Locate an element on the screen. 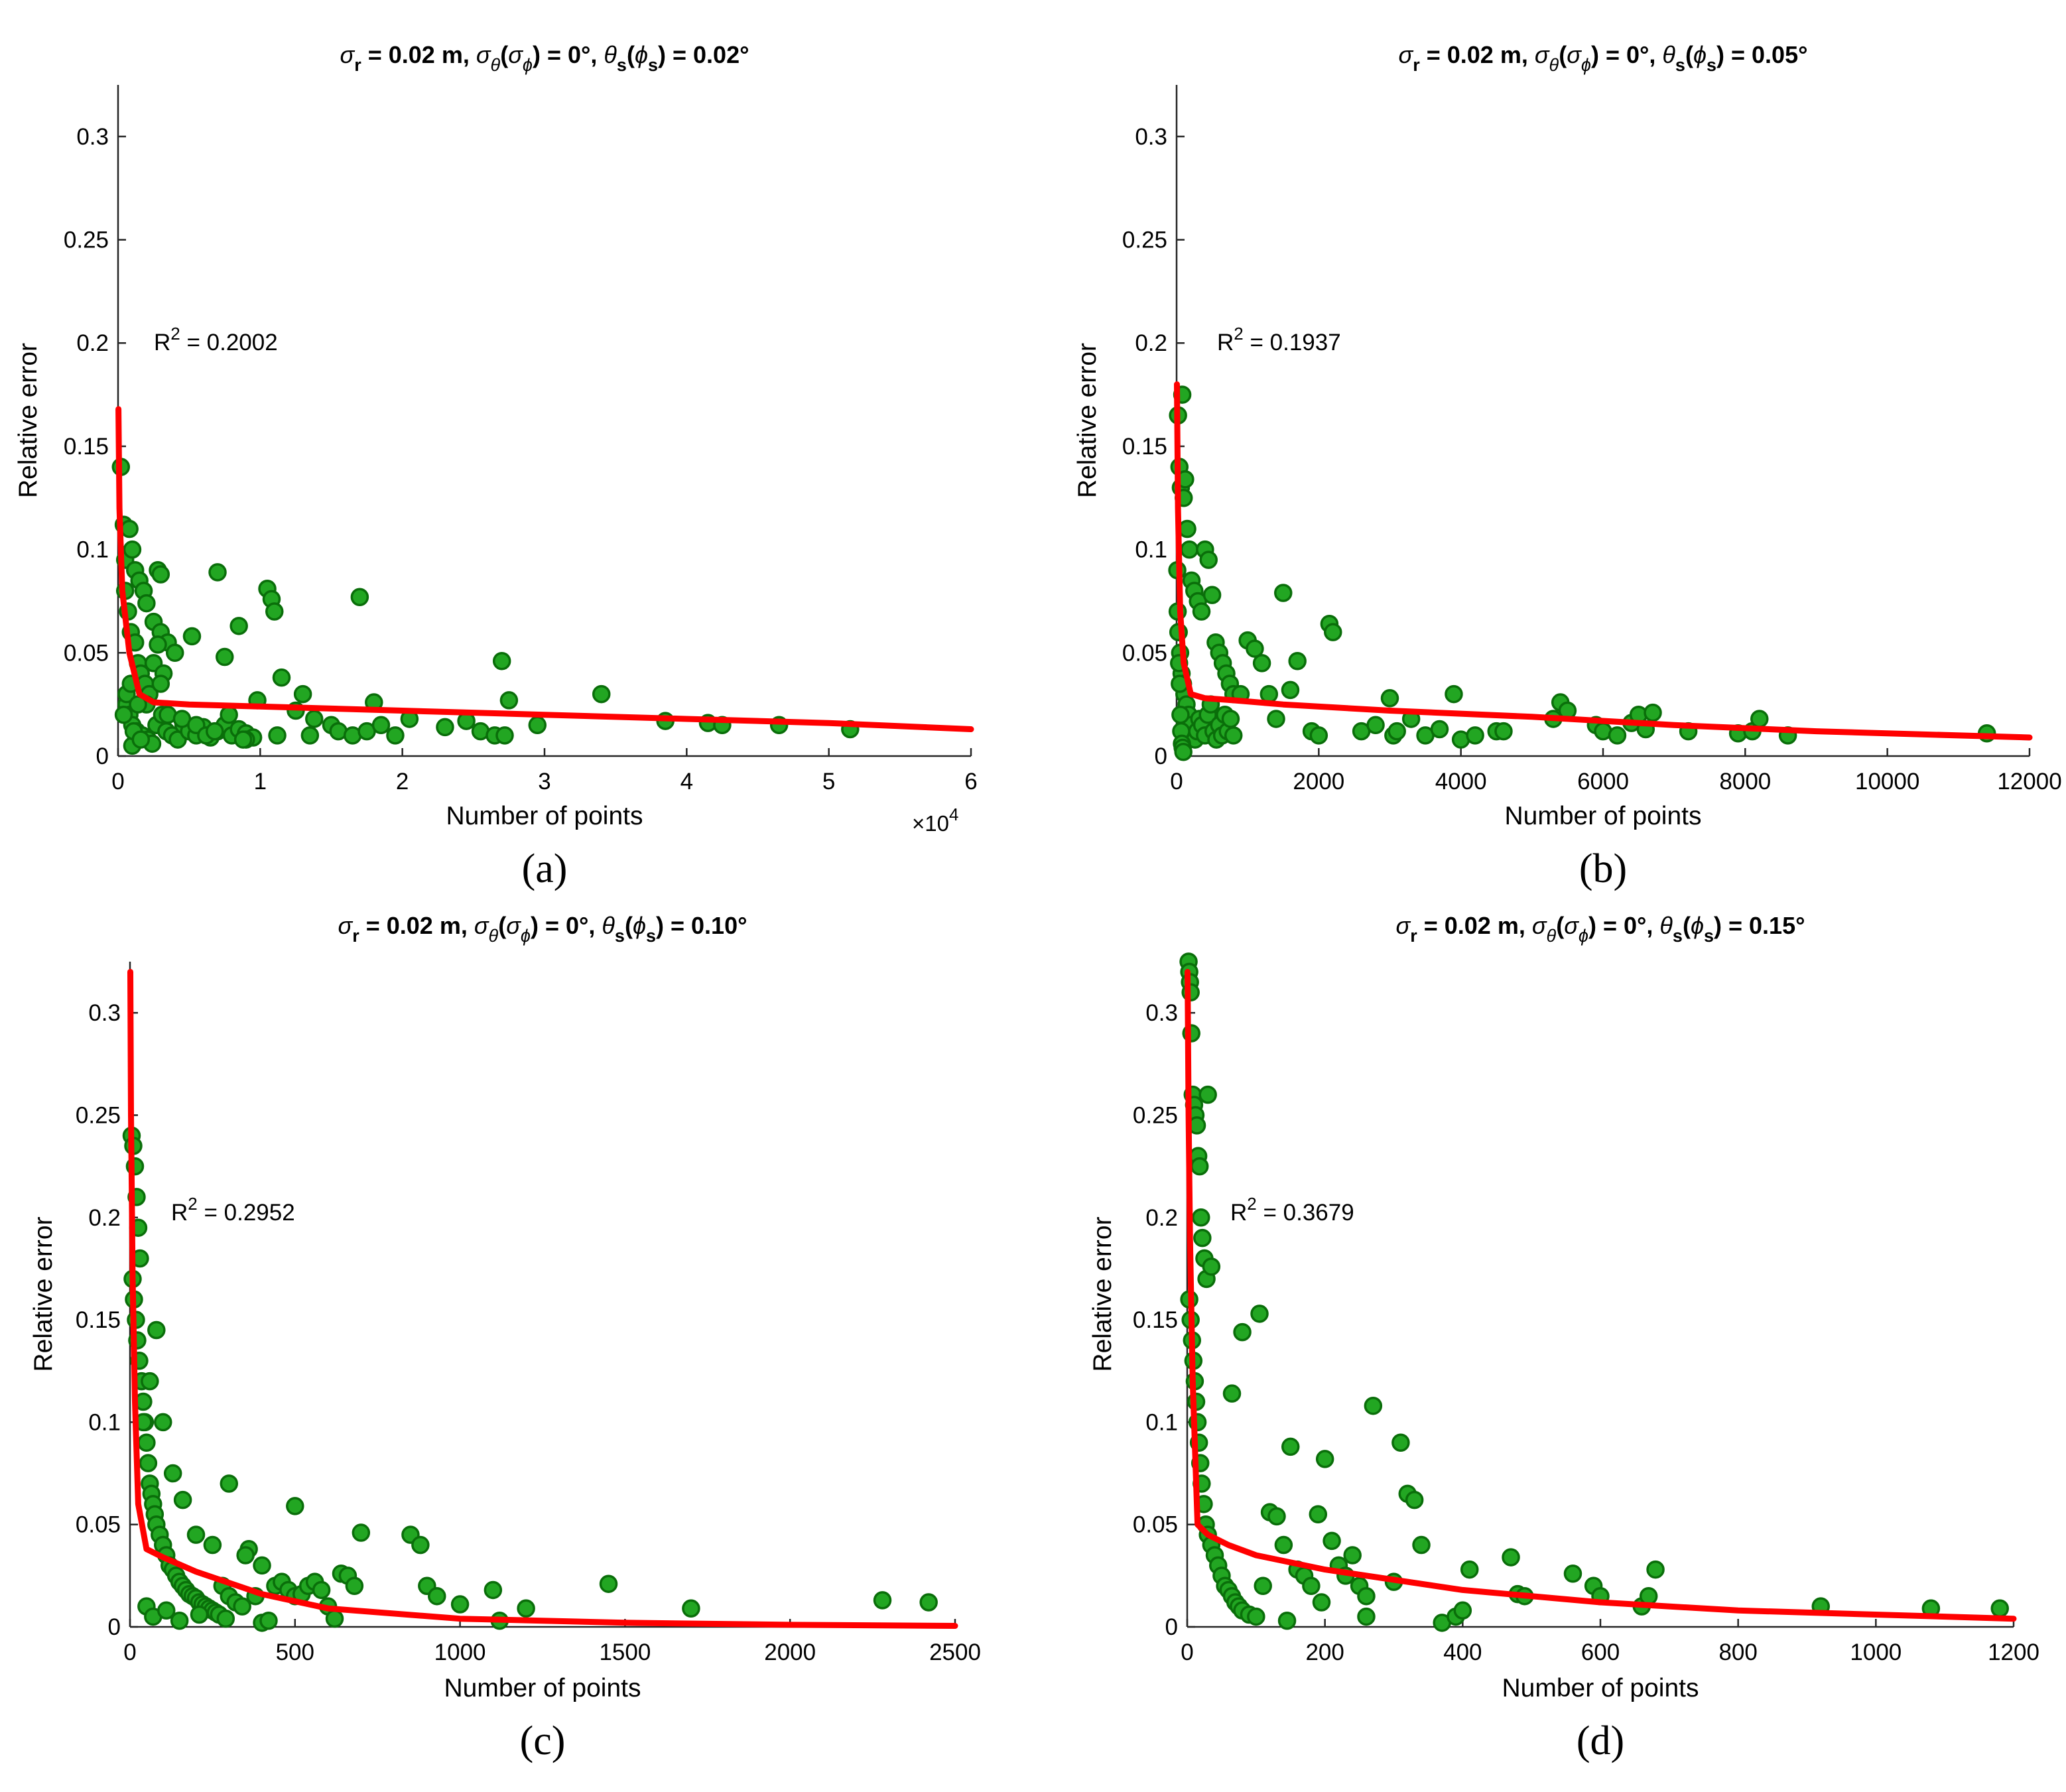 The height and width of the screenshot is (1792, 2066). y-tick-label: 0.05 is located at coordinates (98, 1525).